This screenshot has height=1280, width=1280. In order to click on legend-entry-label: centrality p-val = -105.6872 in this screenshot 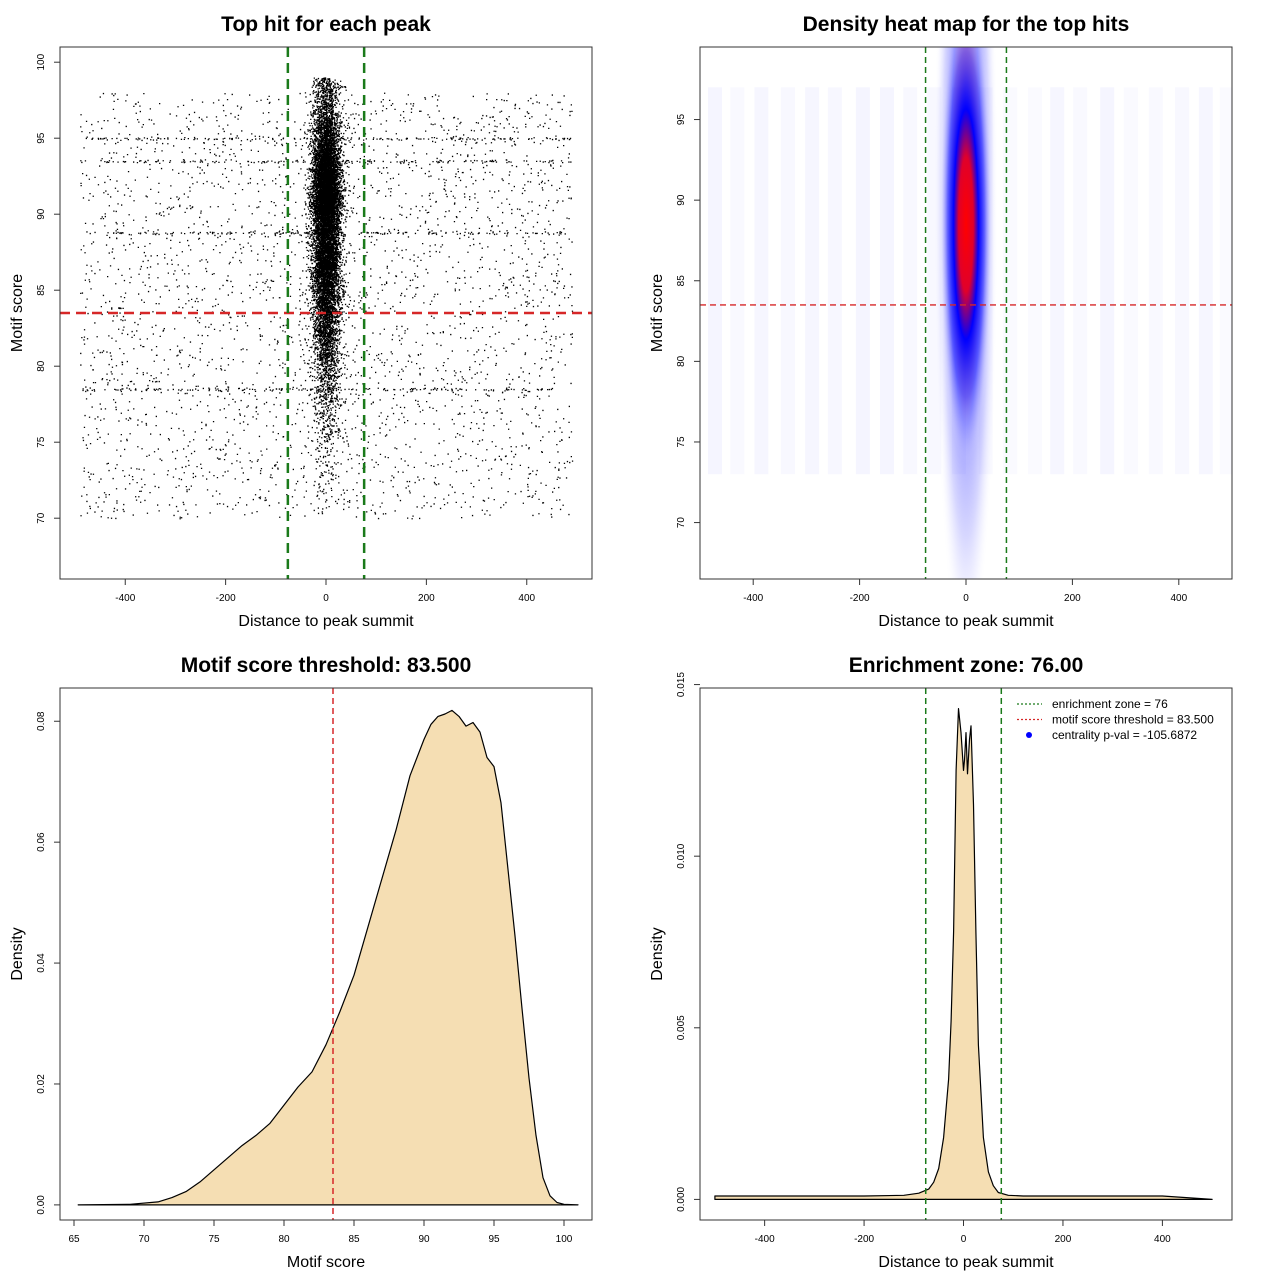, I will do `click(1124, 735)`.